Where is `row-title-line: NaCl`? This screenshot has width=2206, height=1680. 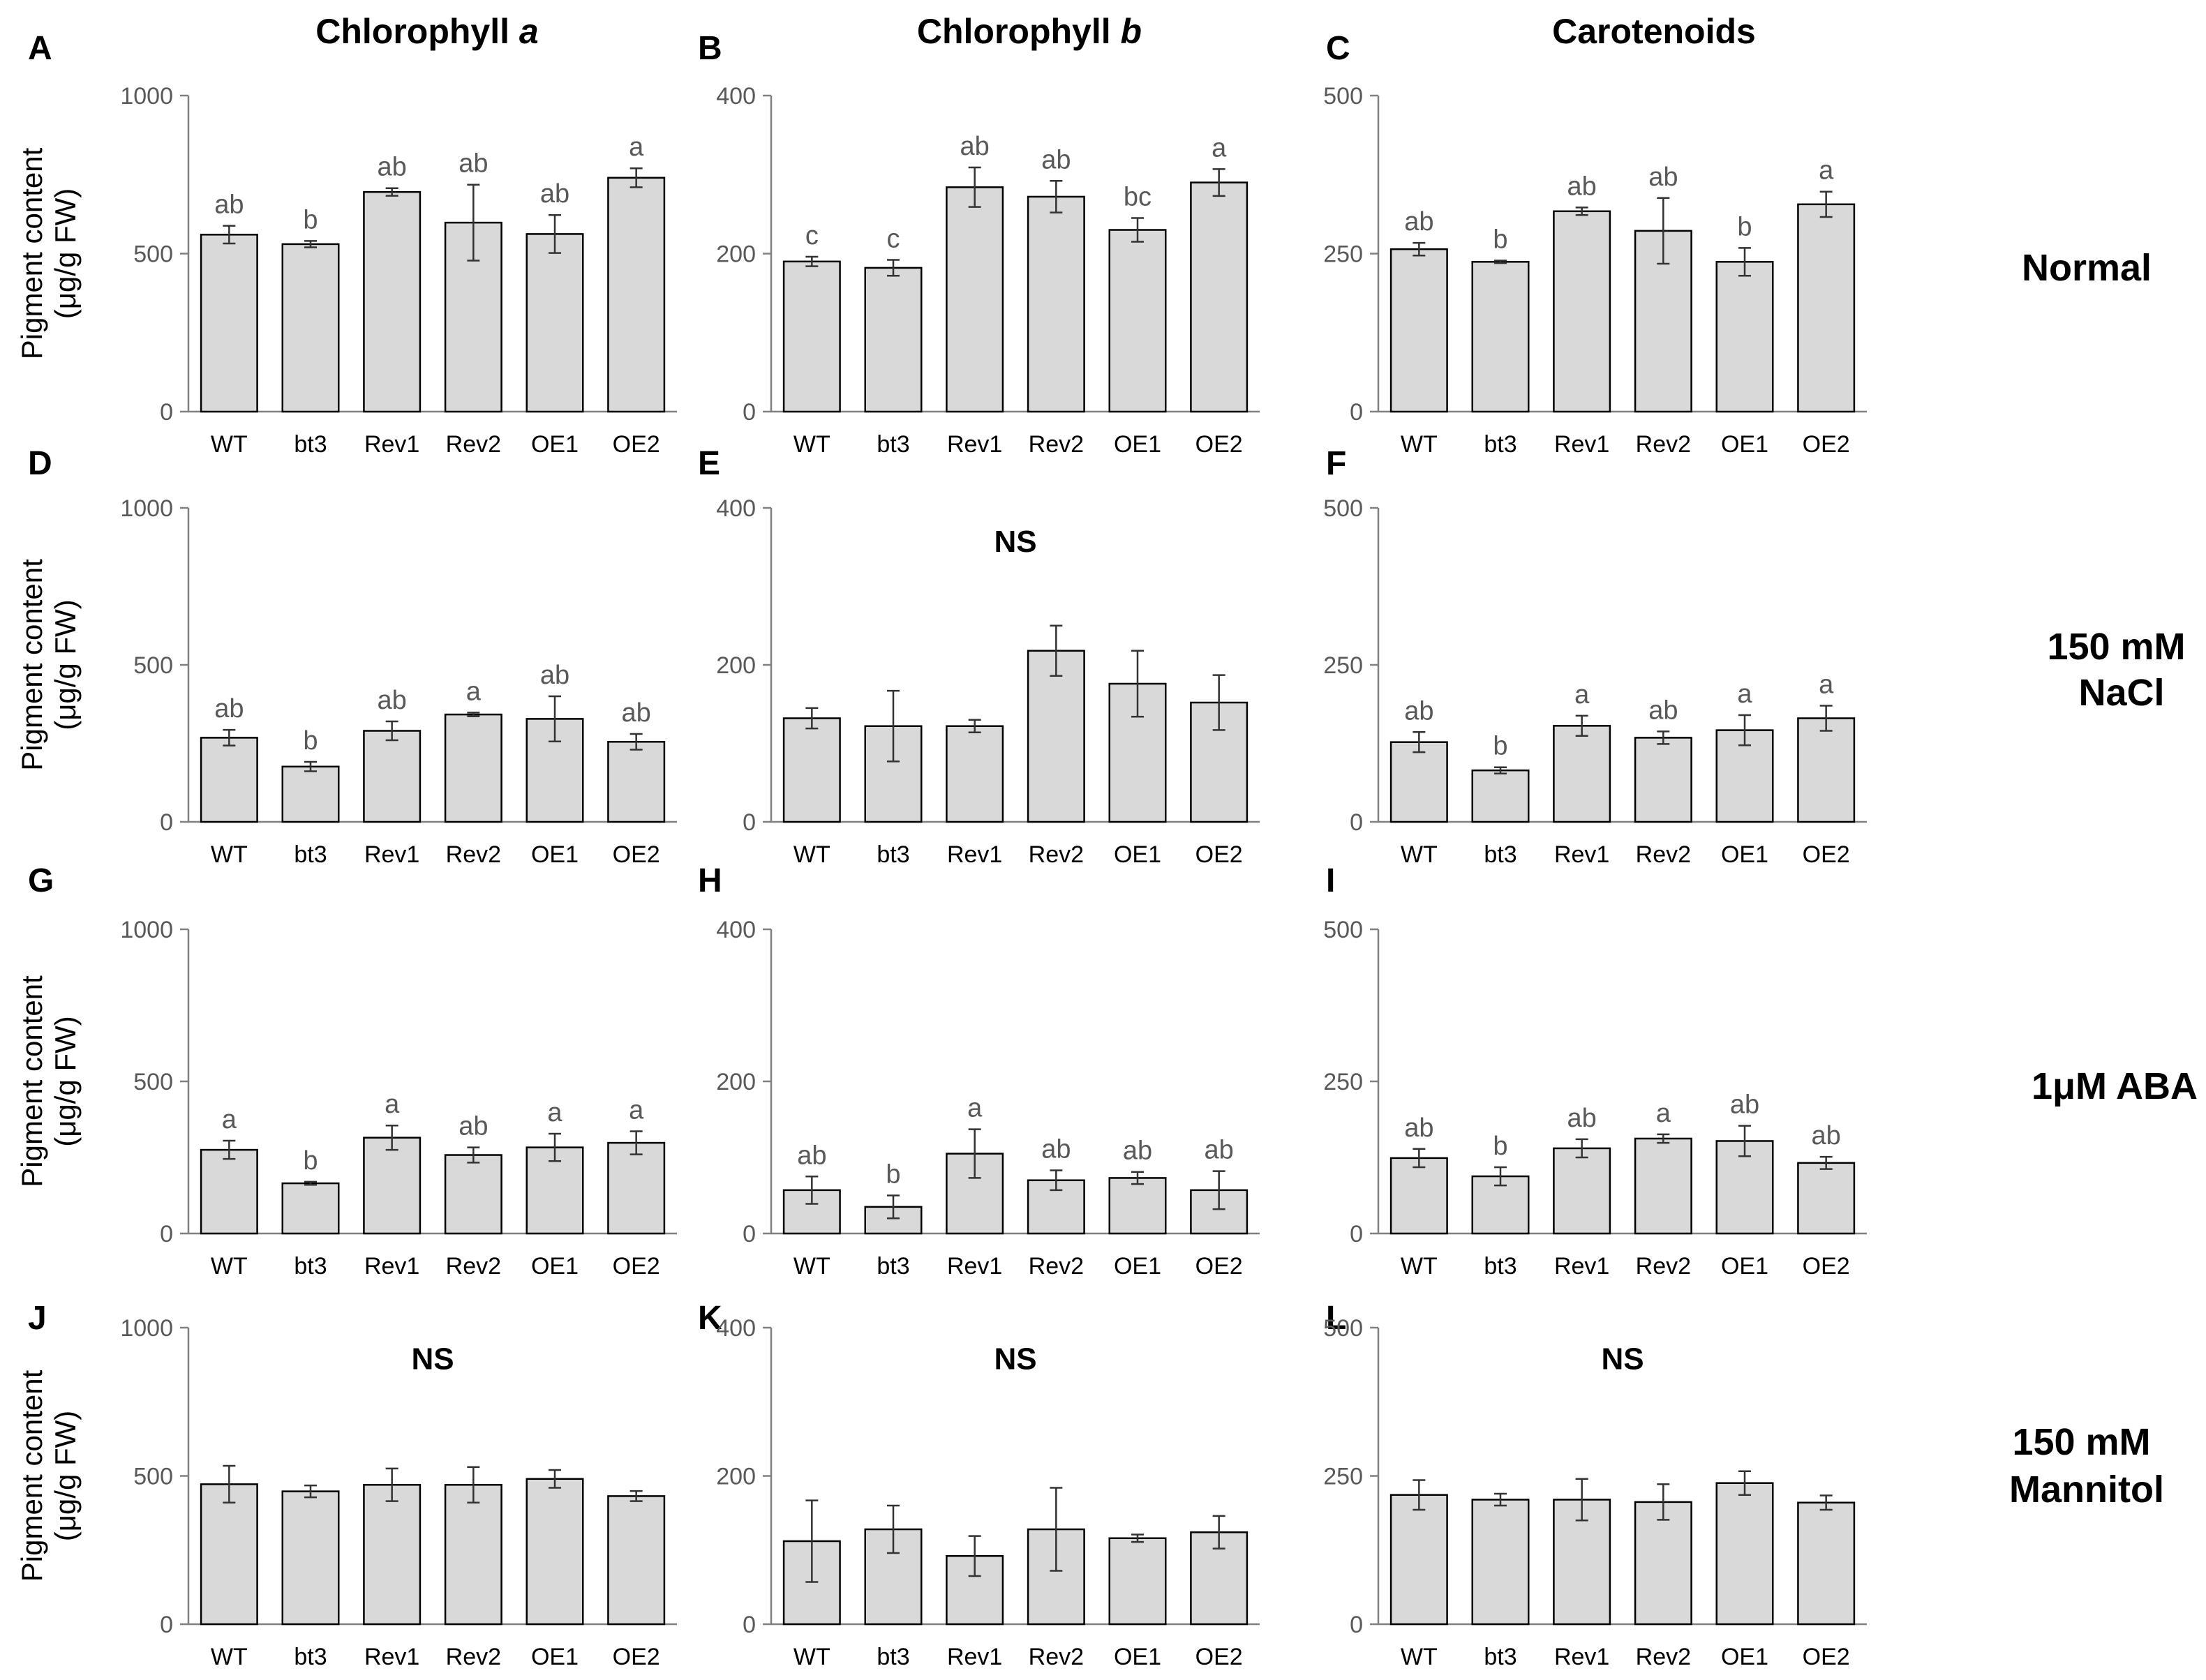
row-title-line: NaCl is located at coordinates (2121, 693).